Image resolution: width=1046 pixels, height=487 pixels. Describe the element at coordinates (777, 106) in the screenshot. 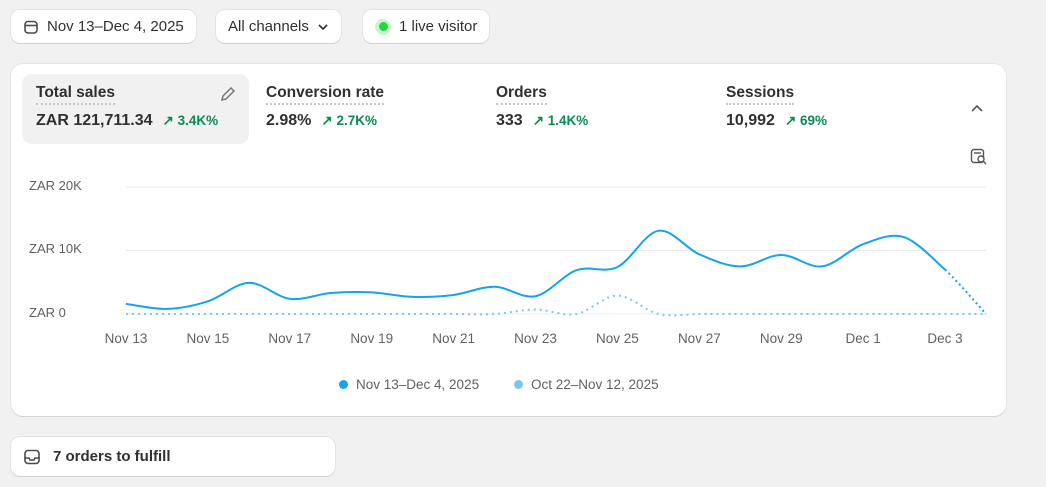

I see `metric-sessions: Sessions 10,992 ↗ 69%` at that location.